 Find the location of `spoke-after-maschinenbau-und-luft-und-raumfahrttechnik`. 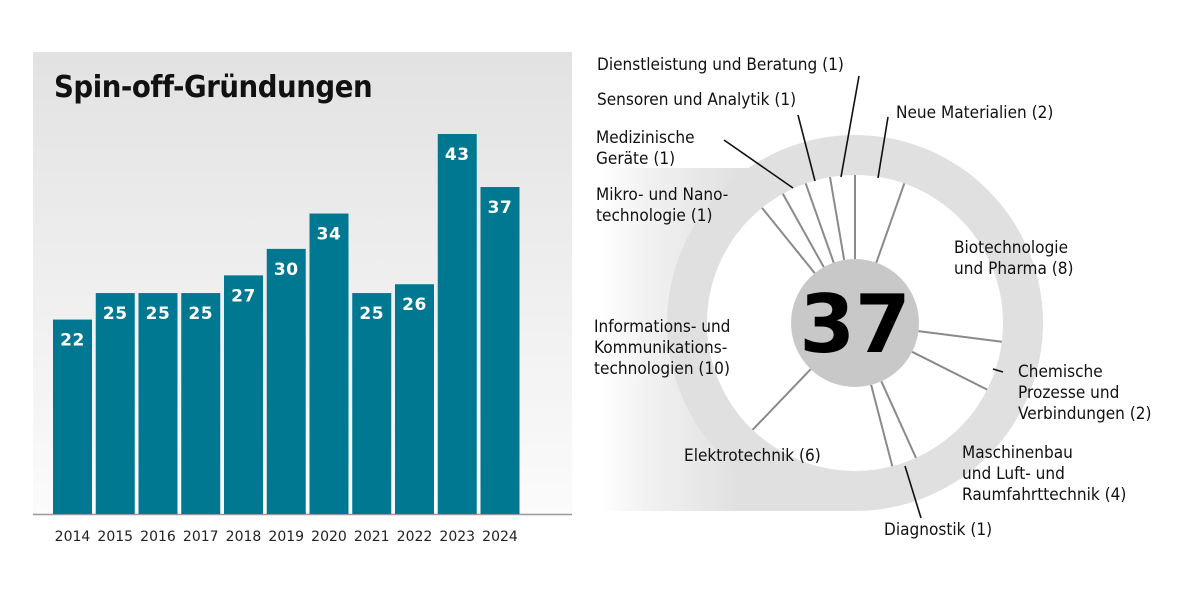

spoke-after-maschinenbau-und-luft-und-raumfahrttechnik is located at coordinates (898, 419).